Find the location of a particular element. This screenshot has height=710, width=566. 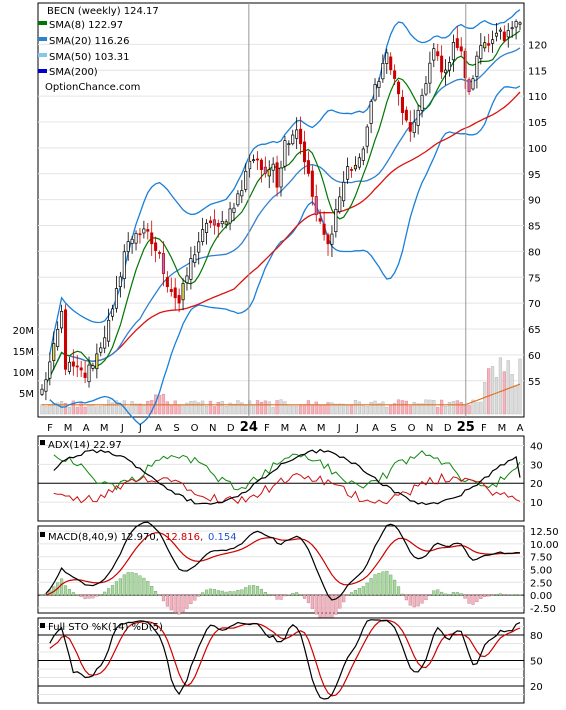

price-tick-label: 80 is located at coordinates (534, 252).